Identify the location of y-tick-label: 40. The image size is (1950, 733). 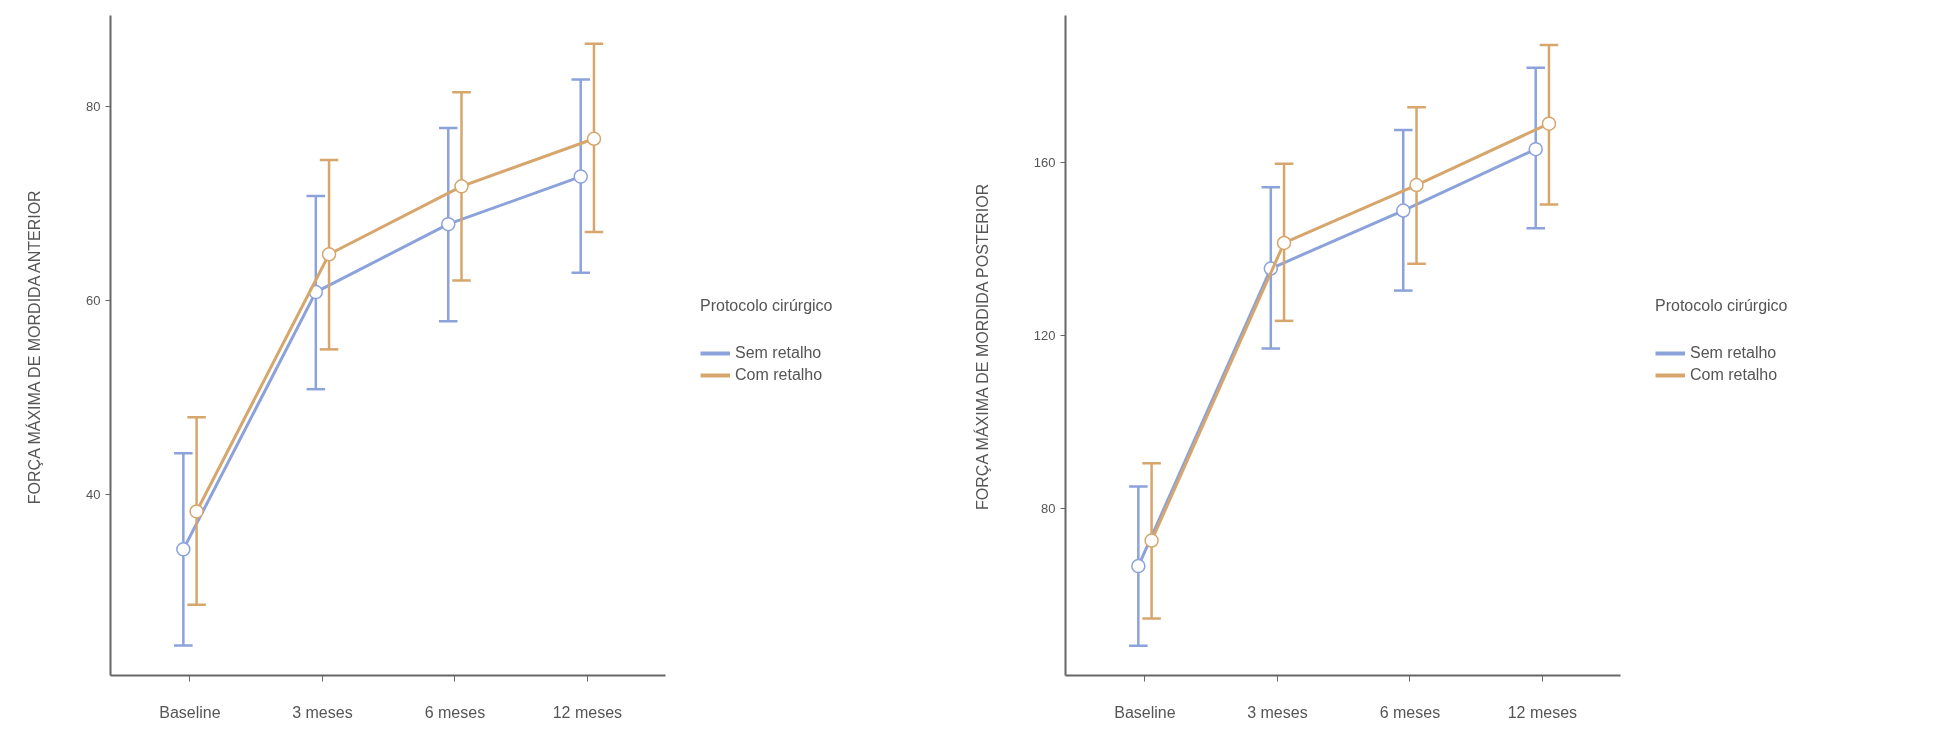
(93, 495).